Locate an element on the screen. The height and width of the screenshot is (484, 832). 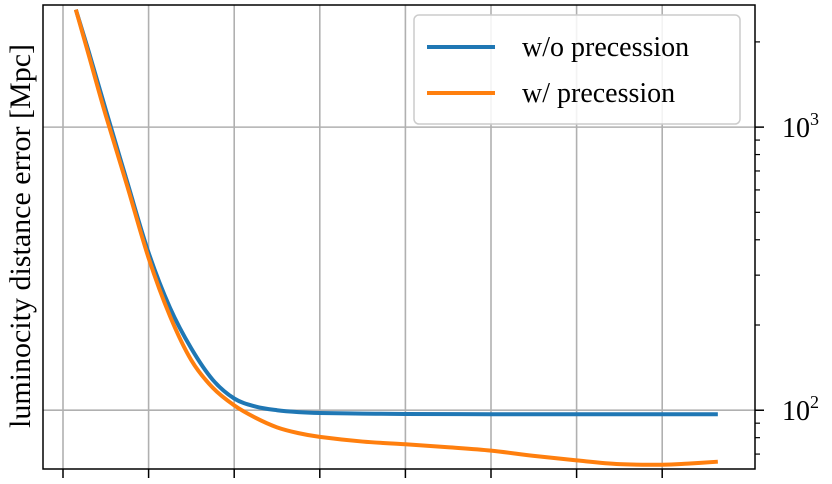
y-tick-label: 10³ is located at coordinates (800, 126).